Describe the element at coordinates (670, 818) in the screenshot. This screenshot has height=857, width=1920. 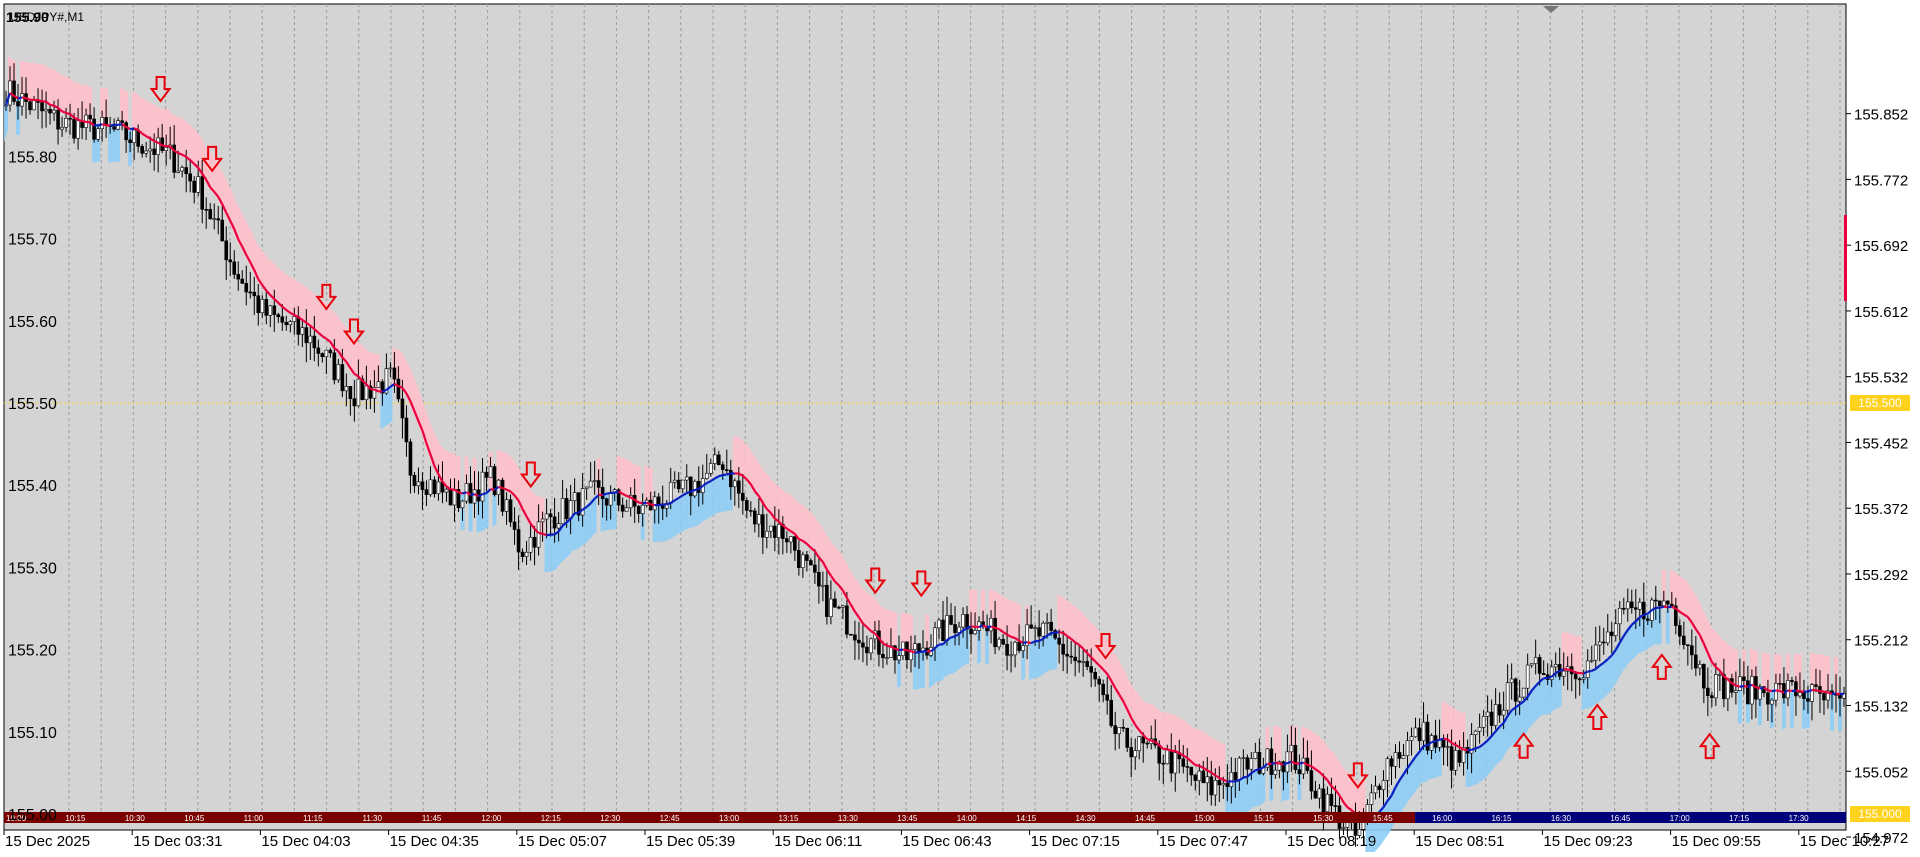
I see `session-label: 12:45` at that location.